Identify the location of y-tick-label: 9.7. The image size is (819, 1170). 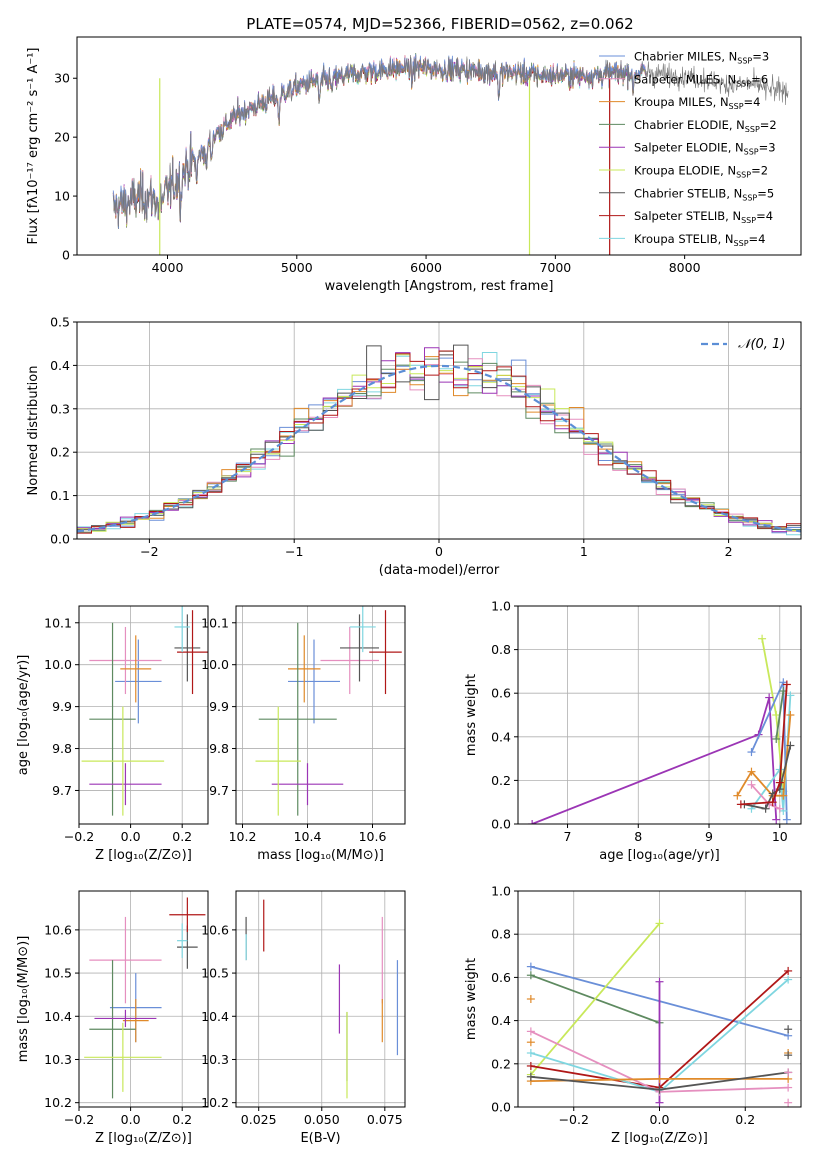
(219, 790).